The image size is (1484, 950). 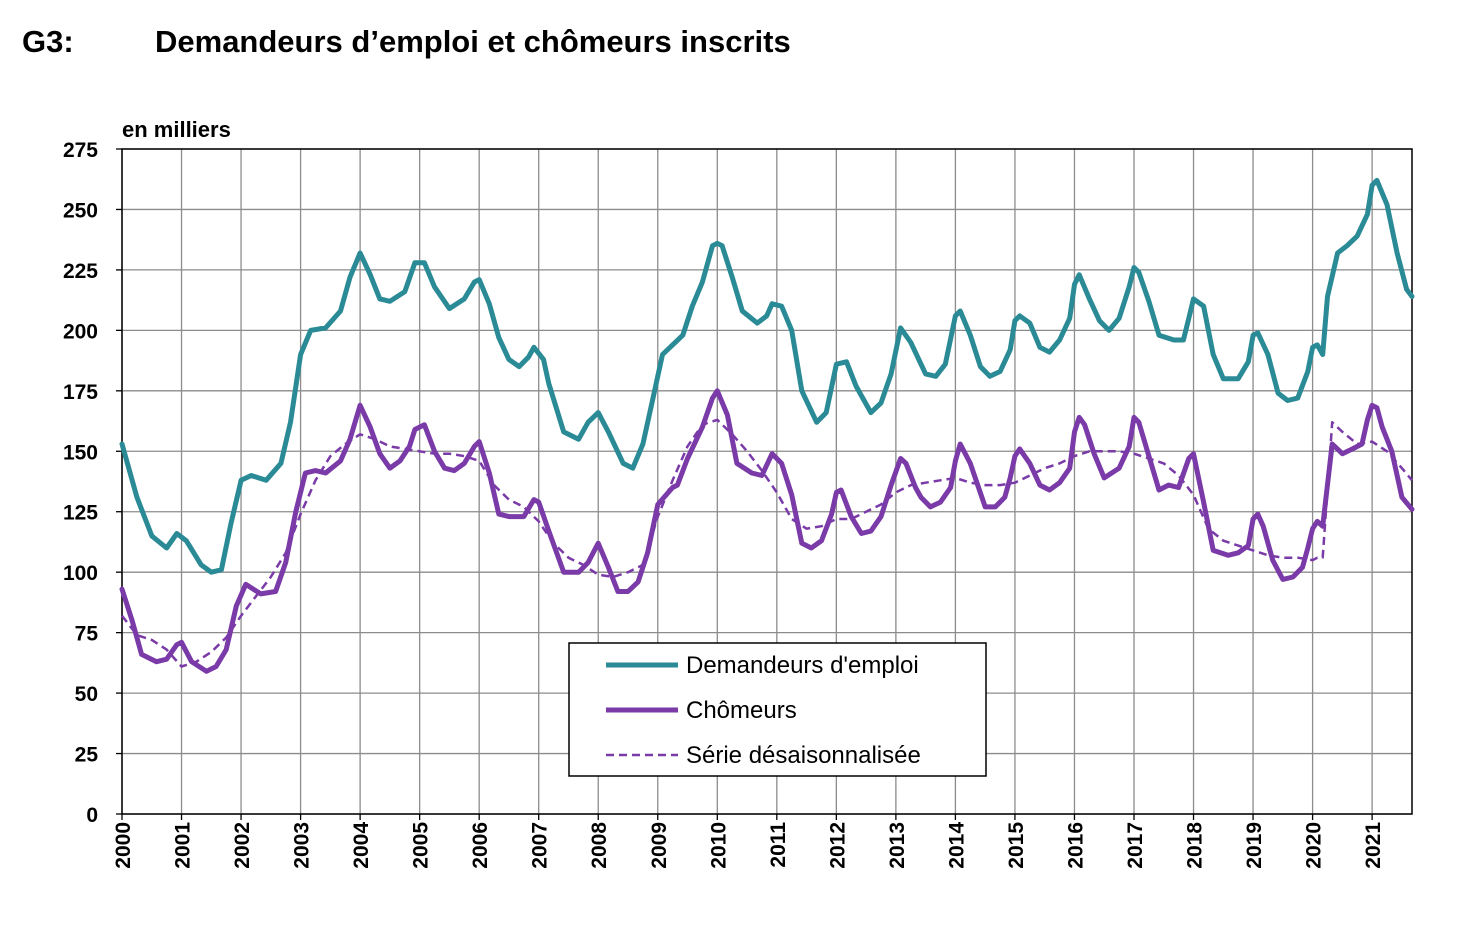 What do you see at coordinates (778, 845) in the screenshot?
I see `x-tick-label: 2011` at bounding box center [778, 845].